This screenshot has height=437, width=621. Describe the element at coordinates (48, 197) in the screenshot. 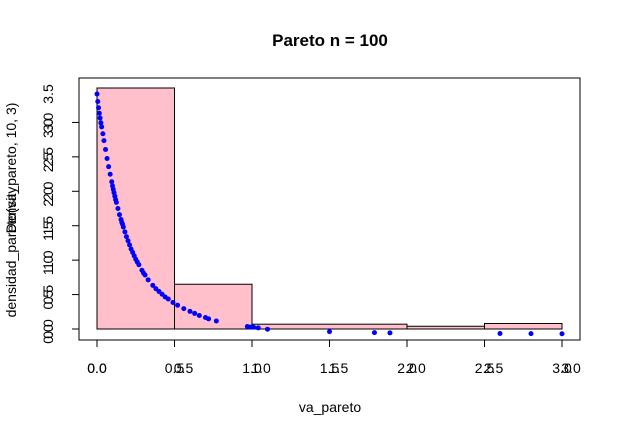

I see `y-tick-label-second: 2.0` at that location.